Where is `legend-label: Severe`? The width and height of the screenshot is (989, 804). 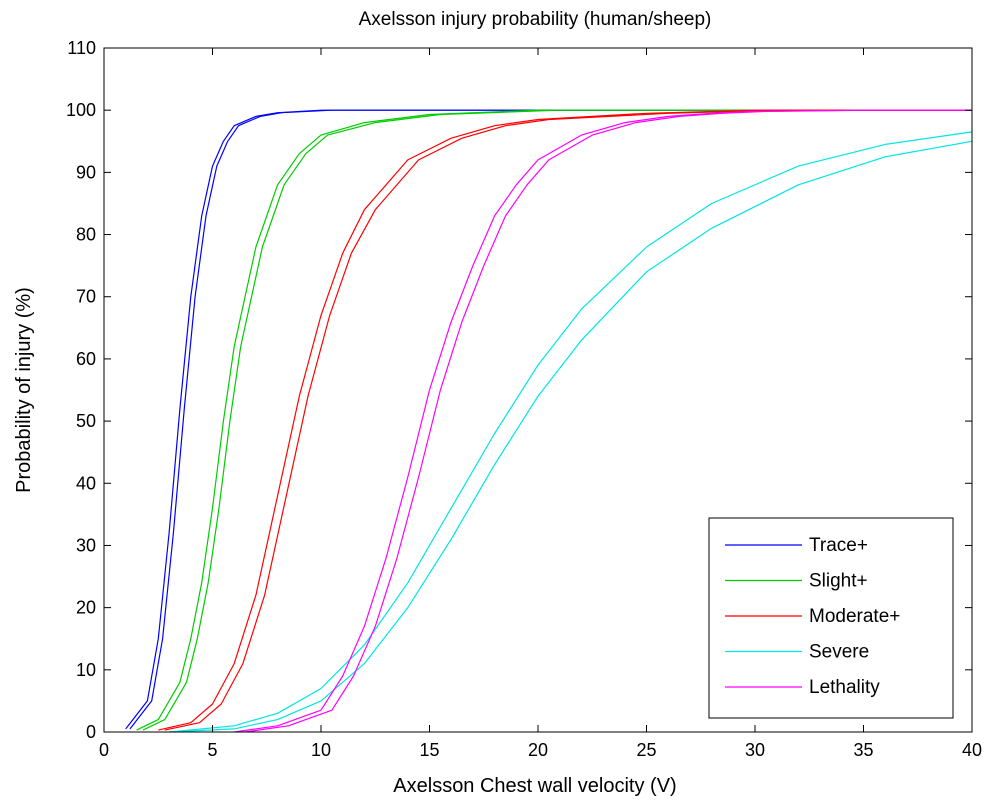
legend-label: Severe is located at coordinates (839, 652).